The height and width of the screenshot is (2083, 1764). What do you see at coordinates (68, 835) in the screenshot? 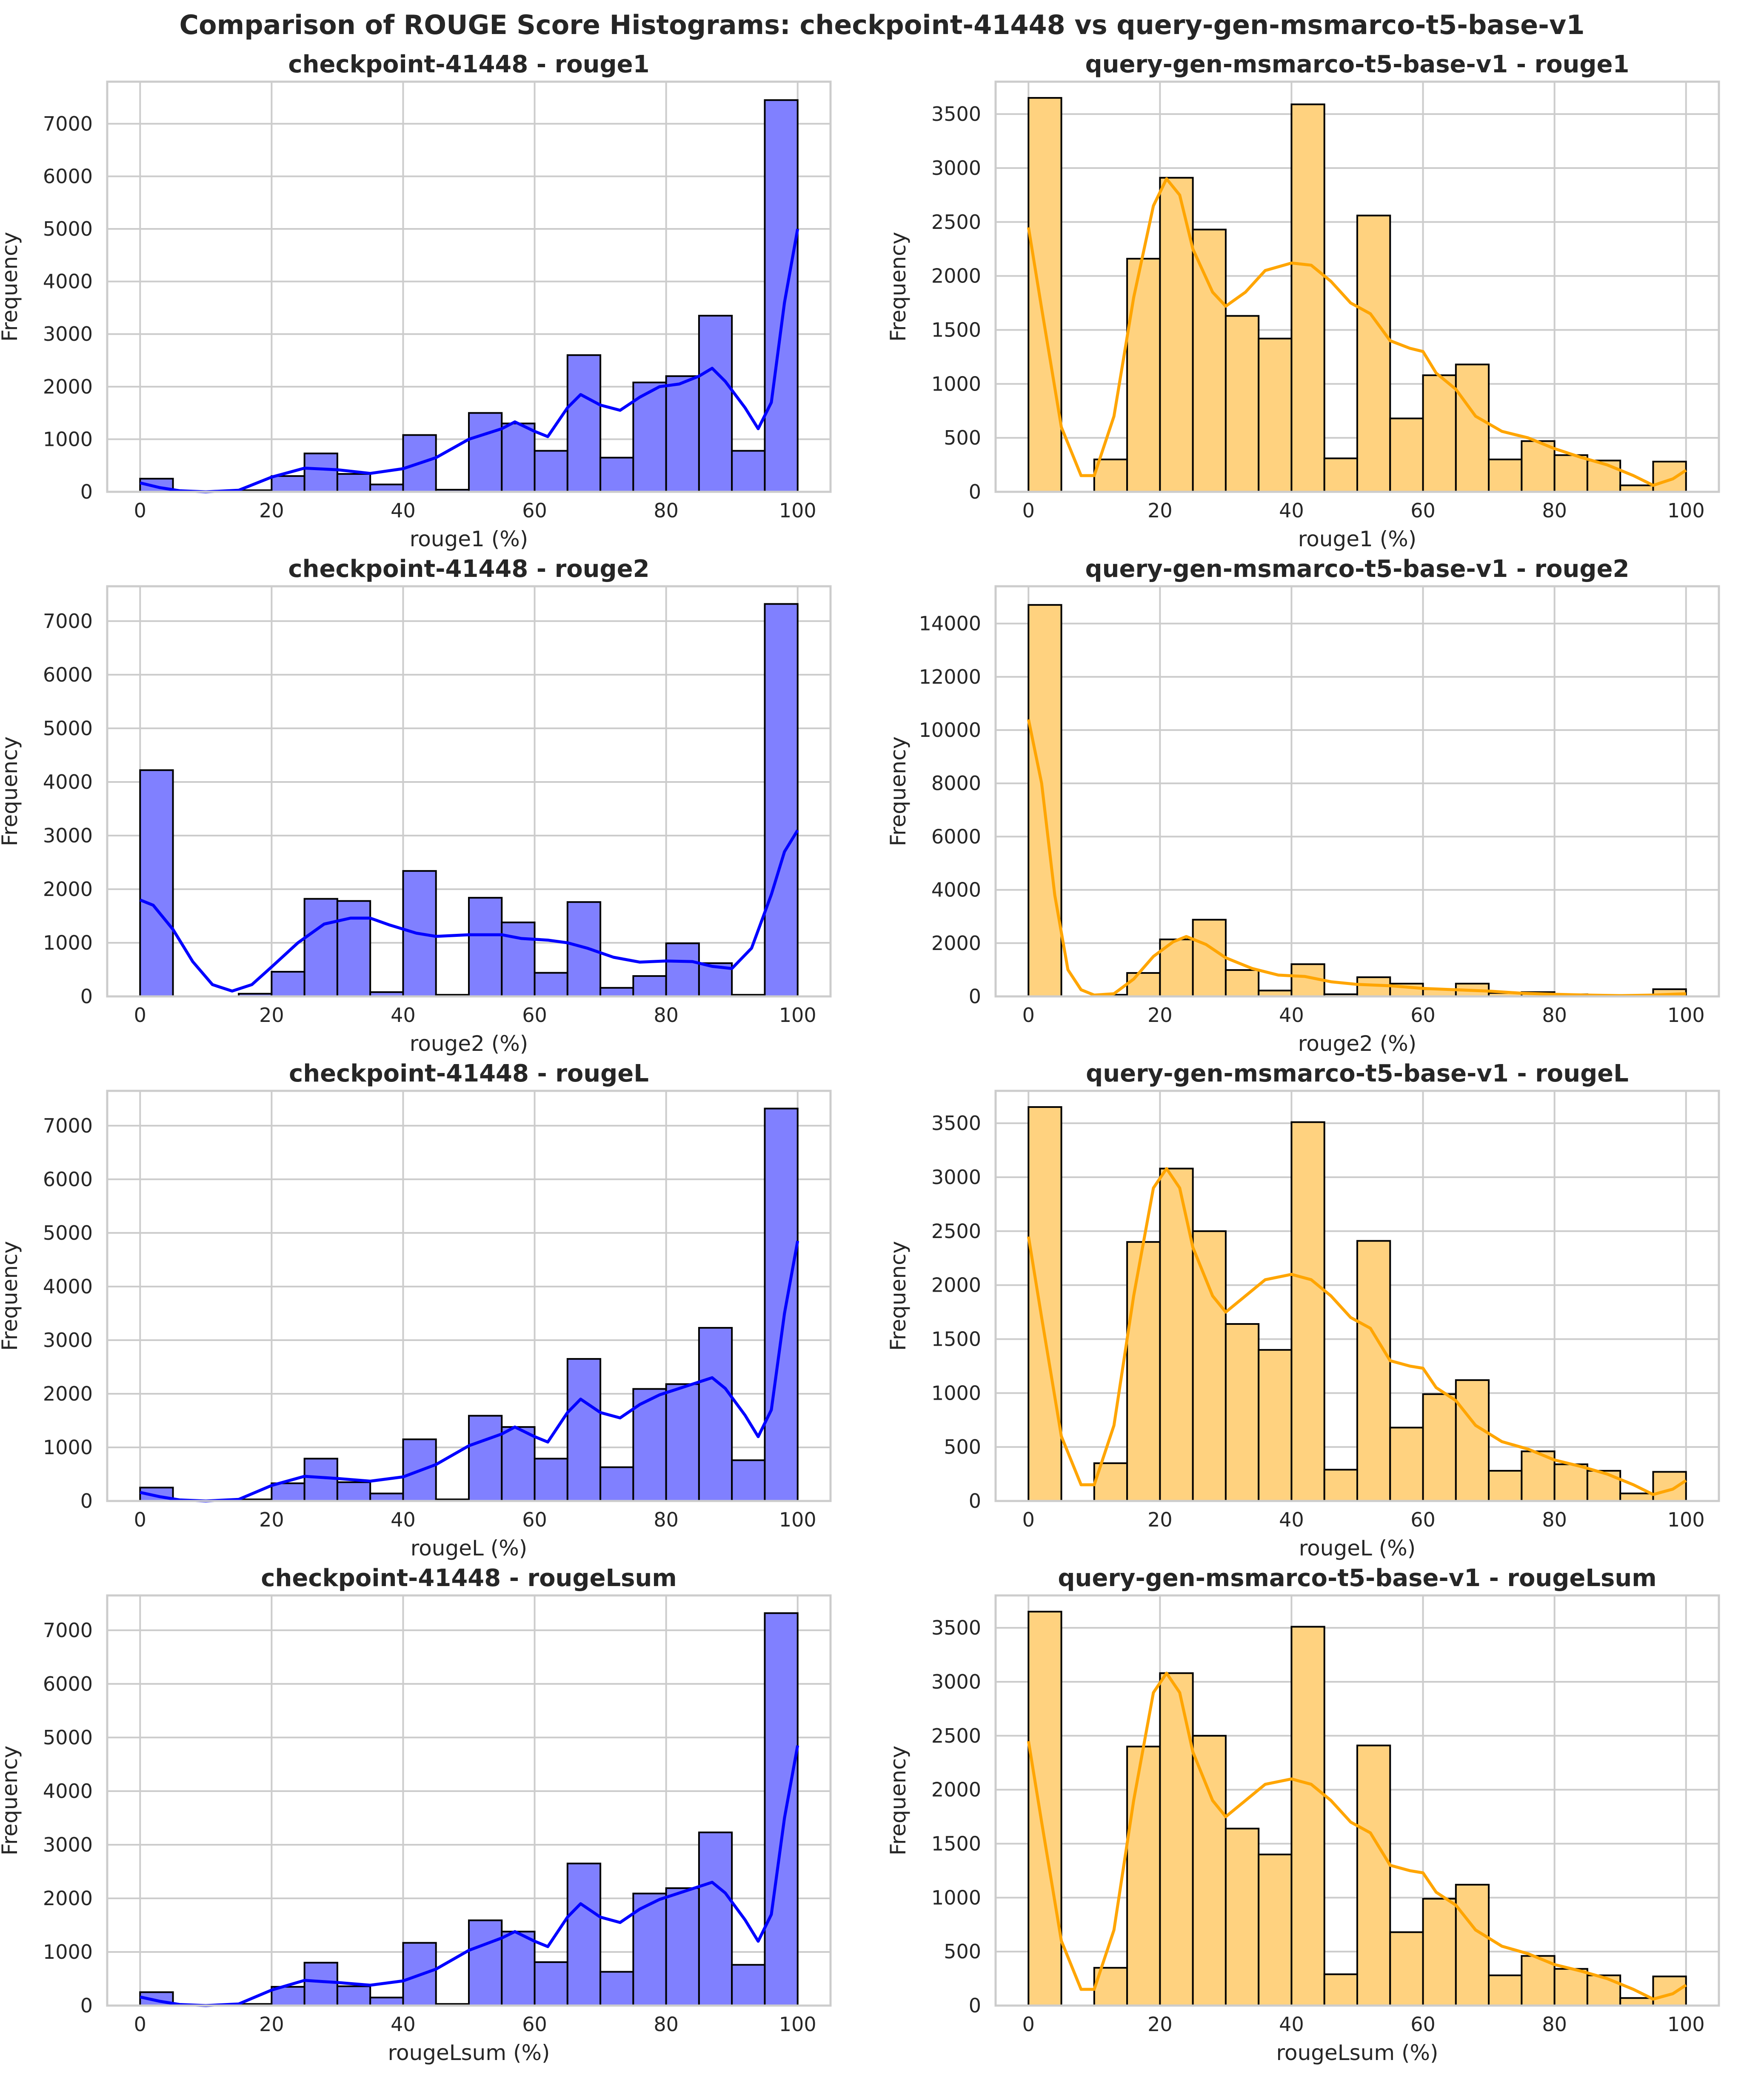
I see `y-tick-label: 3000` at bounding box center [68, 835].